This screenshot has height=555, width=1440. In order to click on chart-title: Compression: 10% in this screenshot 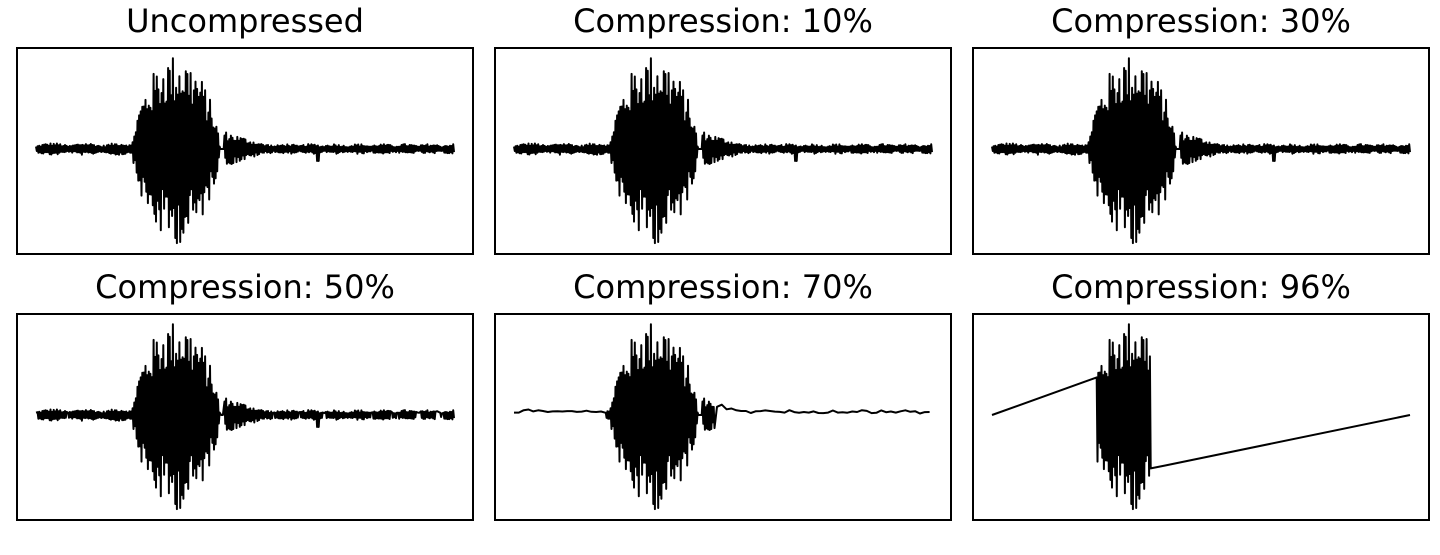, I will do `click(723, 21)`.